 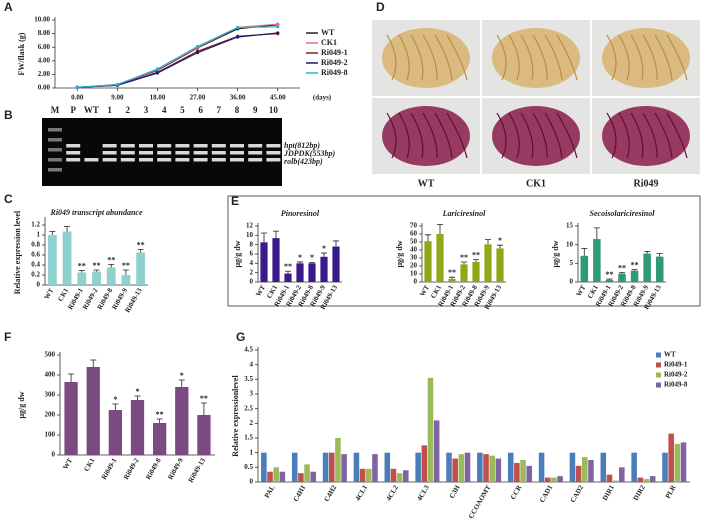 I want to click on lane-label: 9, so click(x=255, y=110).